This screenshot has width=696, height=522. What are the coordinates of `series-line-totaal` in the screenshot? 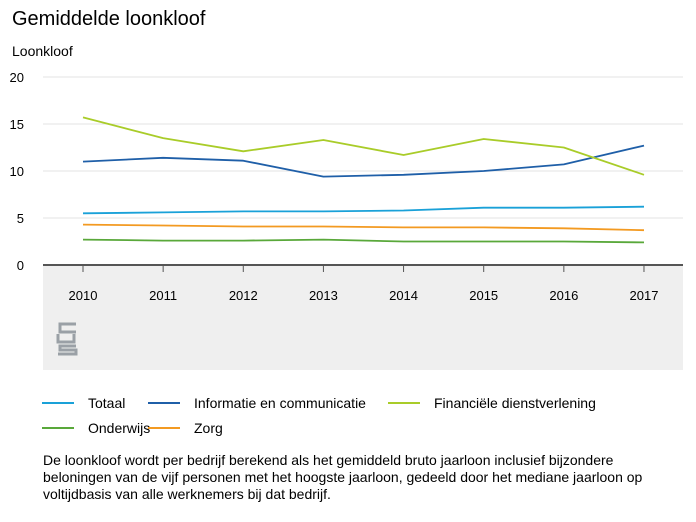 It's located at (363, 210).